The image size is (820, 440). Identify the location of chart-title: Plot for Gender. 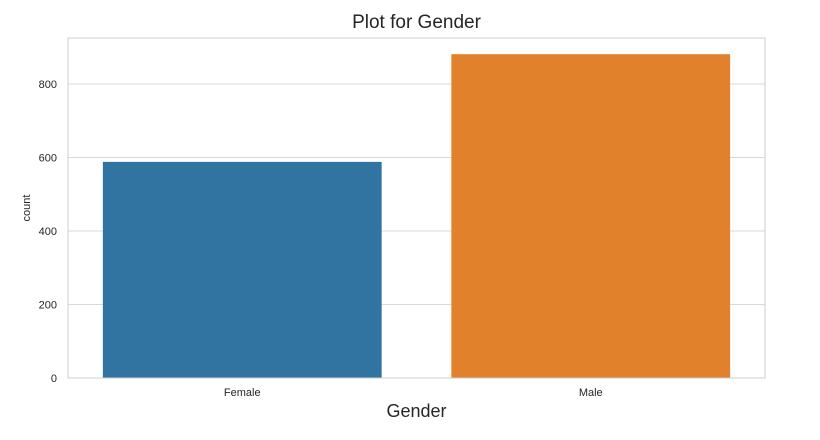
(417, 22).